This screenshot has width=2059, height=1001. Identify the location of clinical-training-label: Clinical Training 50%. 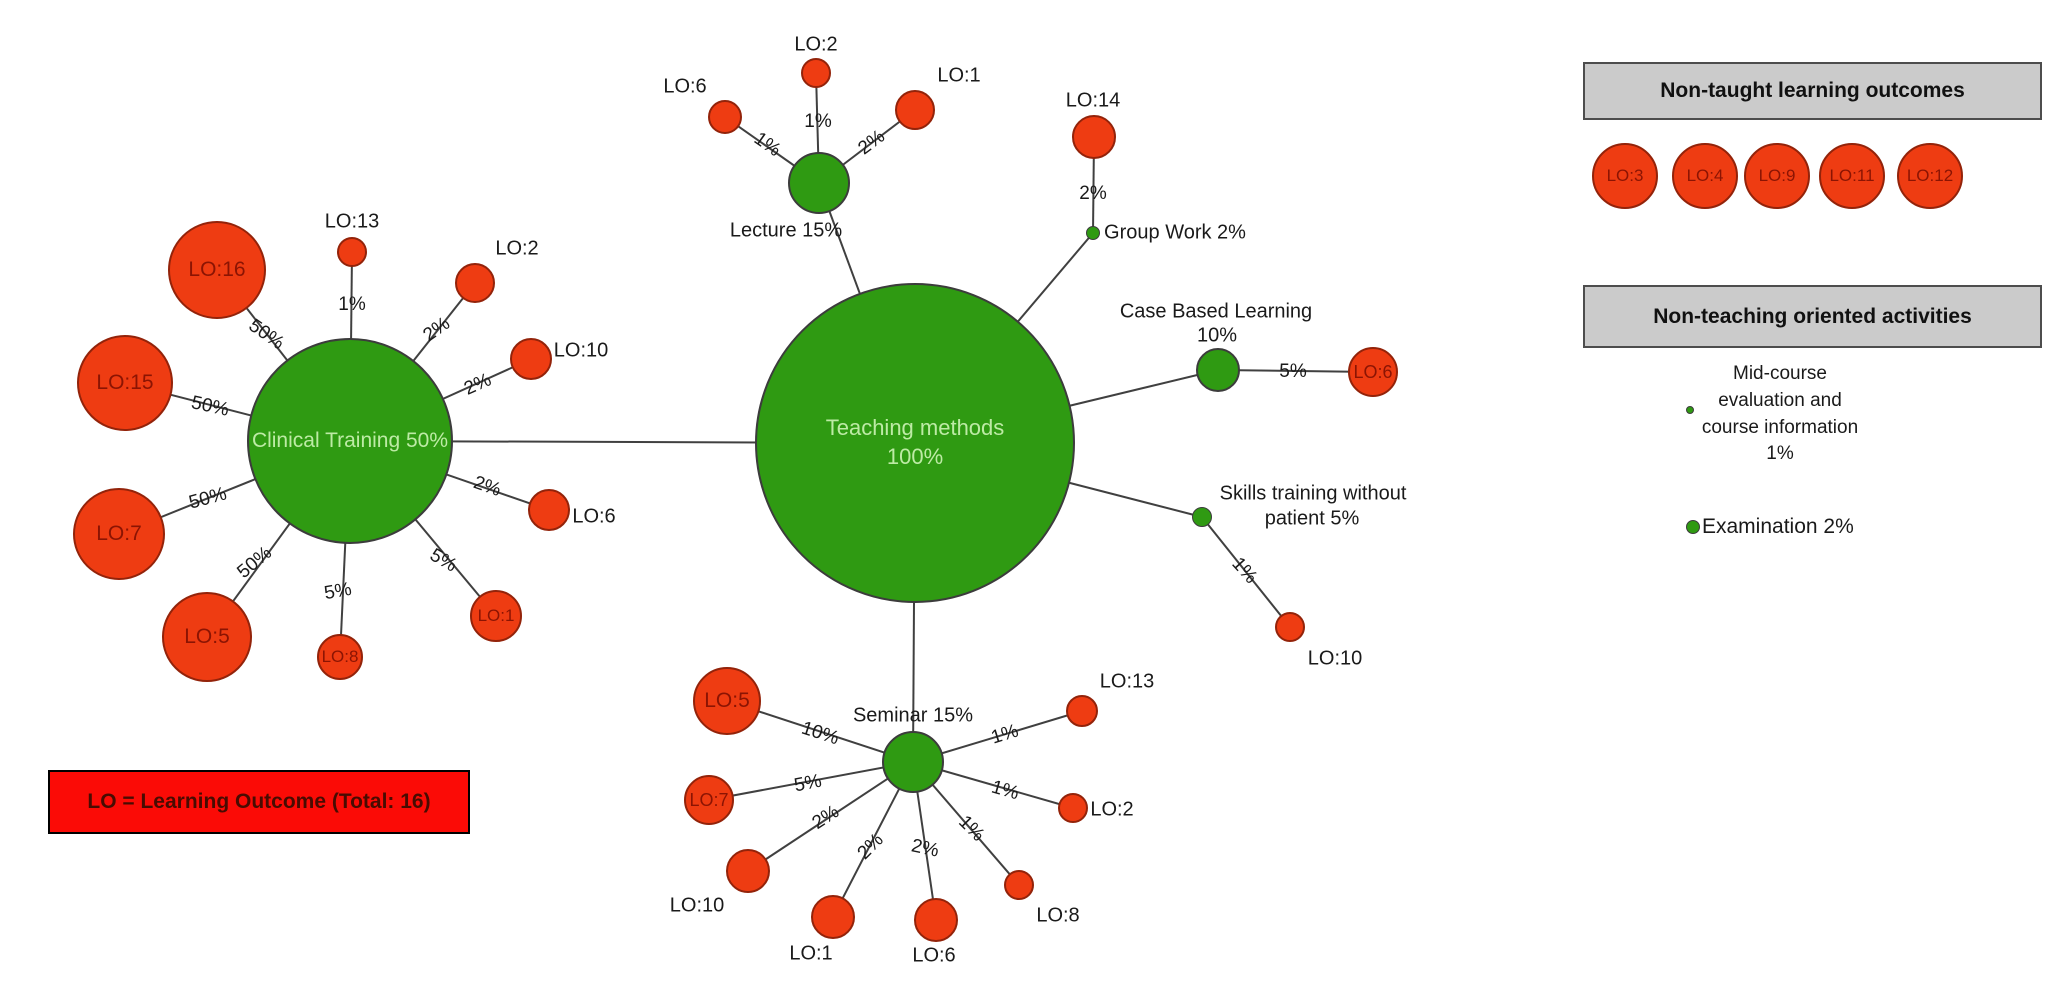
(350, 441).